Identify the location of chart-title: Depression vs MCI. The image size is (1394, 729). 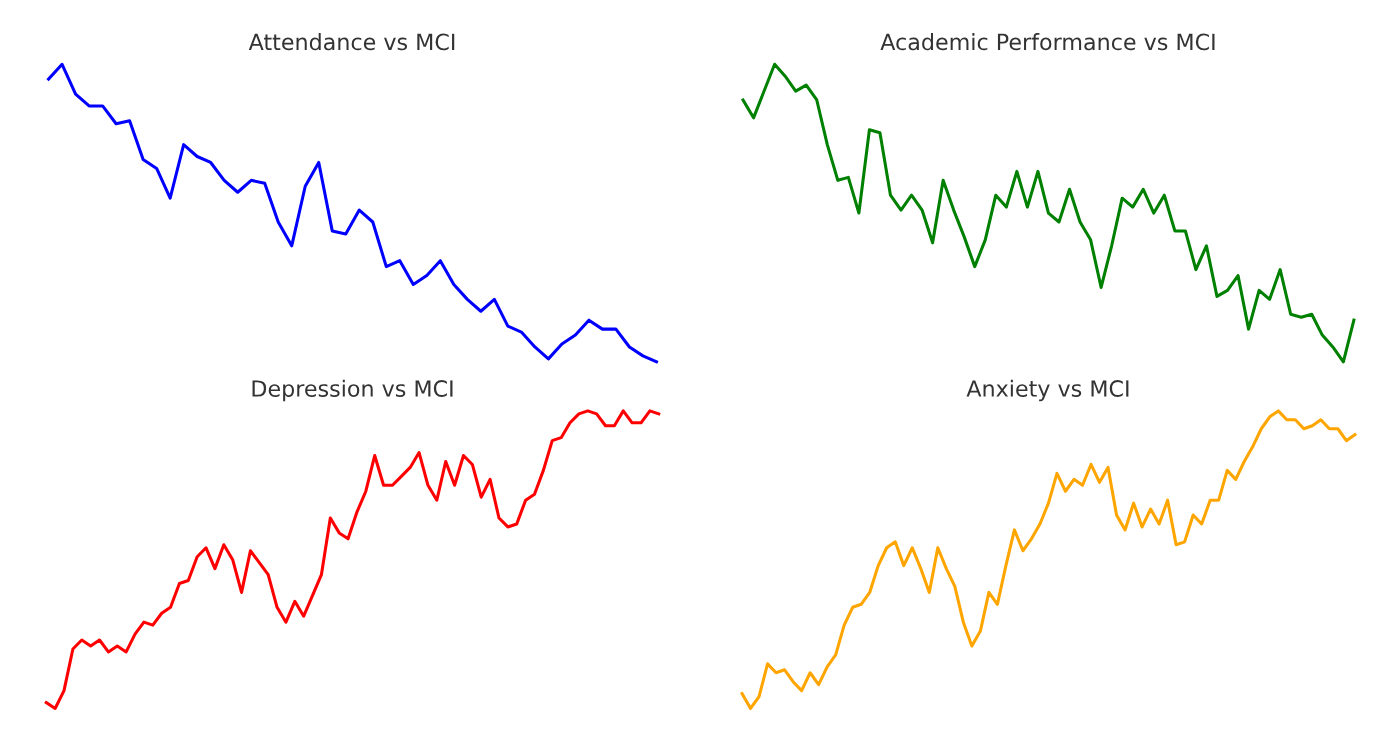
(352, 390).